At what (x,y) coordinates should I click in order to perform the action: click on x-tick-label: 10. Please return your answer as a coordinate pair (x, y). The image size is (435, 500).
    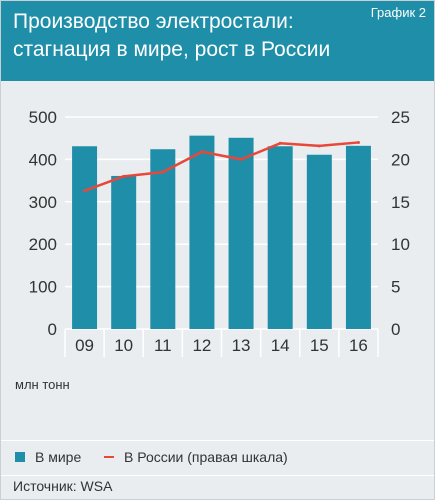
    Looking at the image, I should click on (123, 345).